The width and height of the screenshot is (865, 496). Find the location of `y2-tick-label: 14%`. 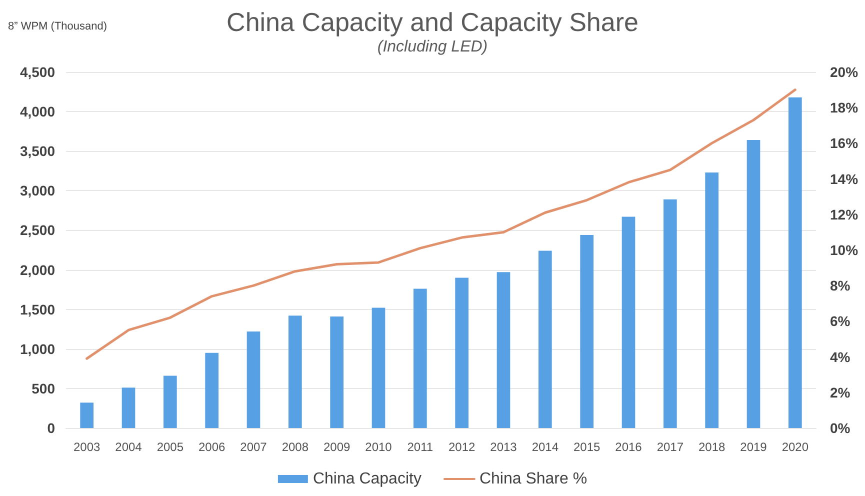

y2-tick-label: 14% is located at coordinates (844, 178).